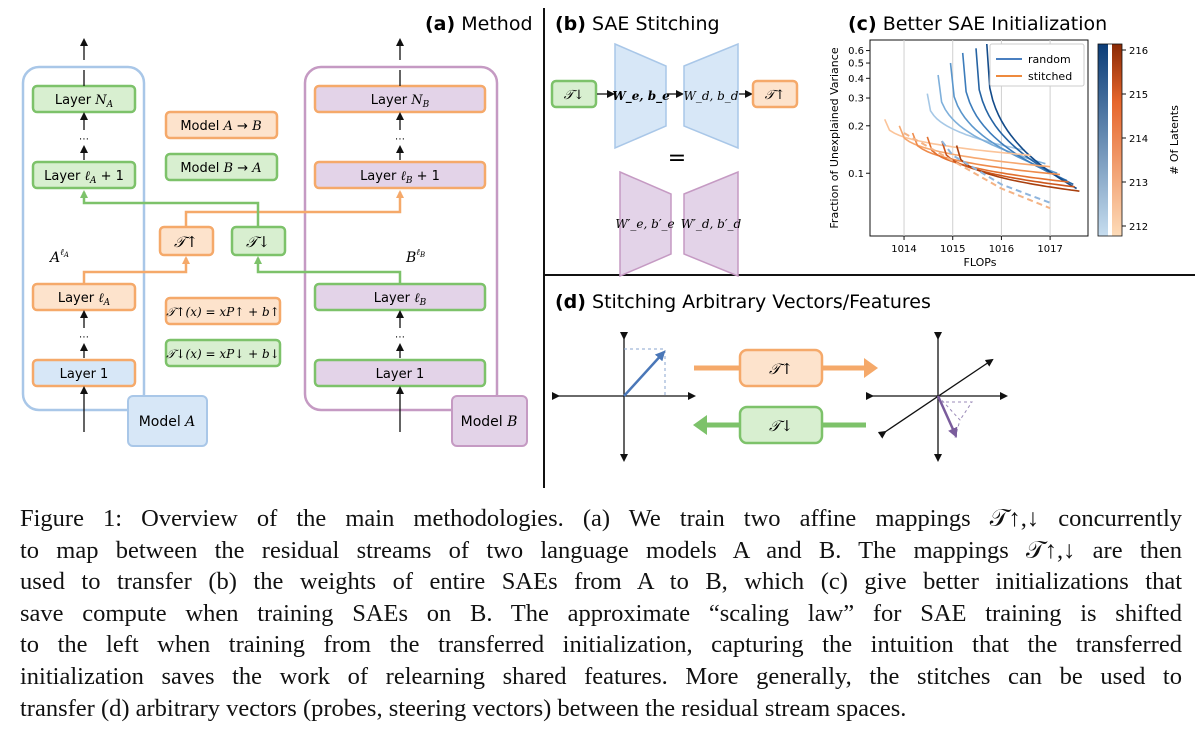 This screenshot has width=1200, height=740. I want to click on legend-a-to-b-label: Model A → B, so click(220, 126).